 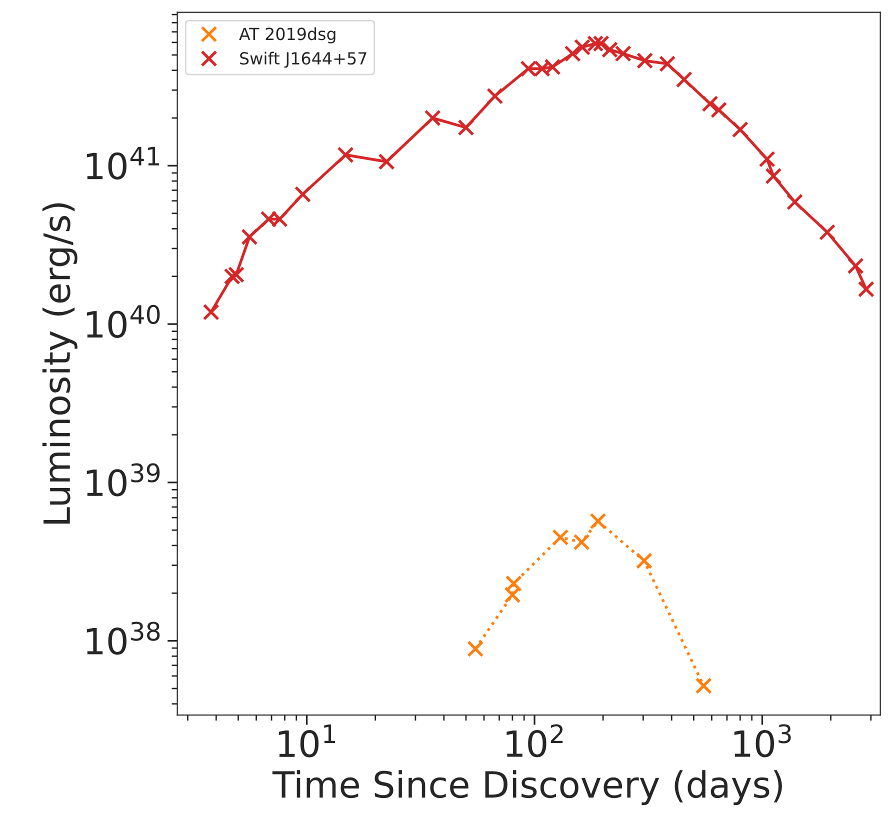 What do you see at coordinates (527, 788) in the screenshot?
I see `x-axis-title: Time Since Discovery (days)` at bounding box center [527, 788].